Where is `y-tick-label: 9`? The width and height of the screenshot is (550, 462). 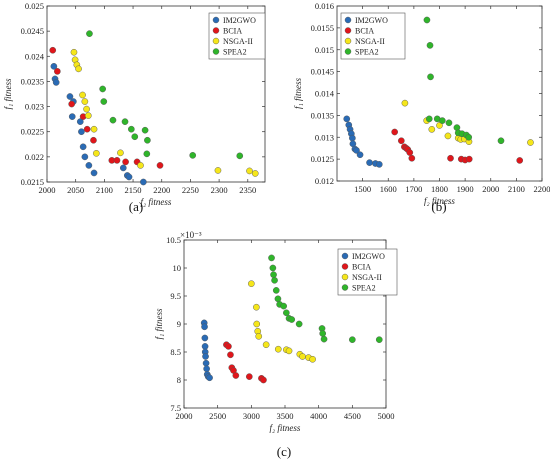
y-tick-label: 9 is located at coordinates (179, 324).